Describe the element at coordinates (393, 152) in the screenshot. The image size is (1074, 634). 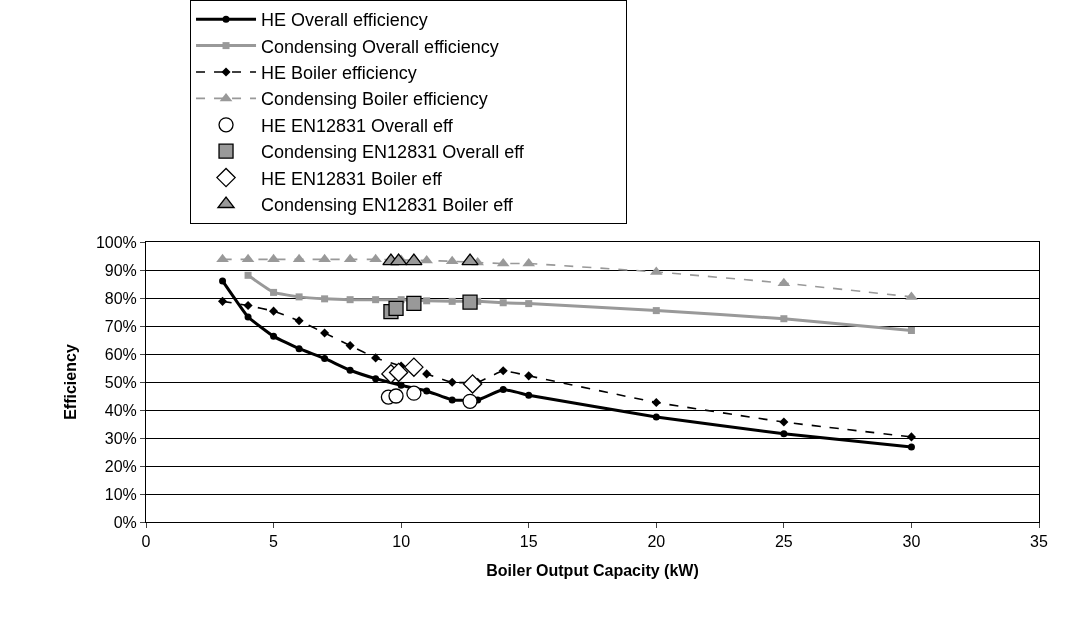
I see `legend-label: Condensing EN12831 Overall eff` at that location.